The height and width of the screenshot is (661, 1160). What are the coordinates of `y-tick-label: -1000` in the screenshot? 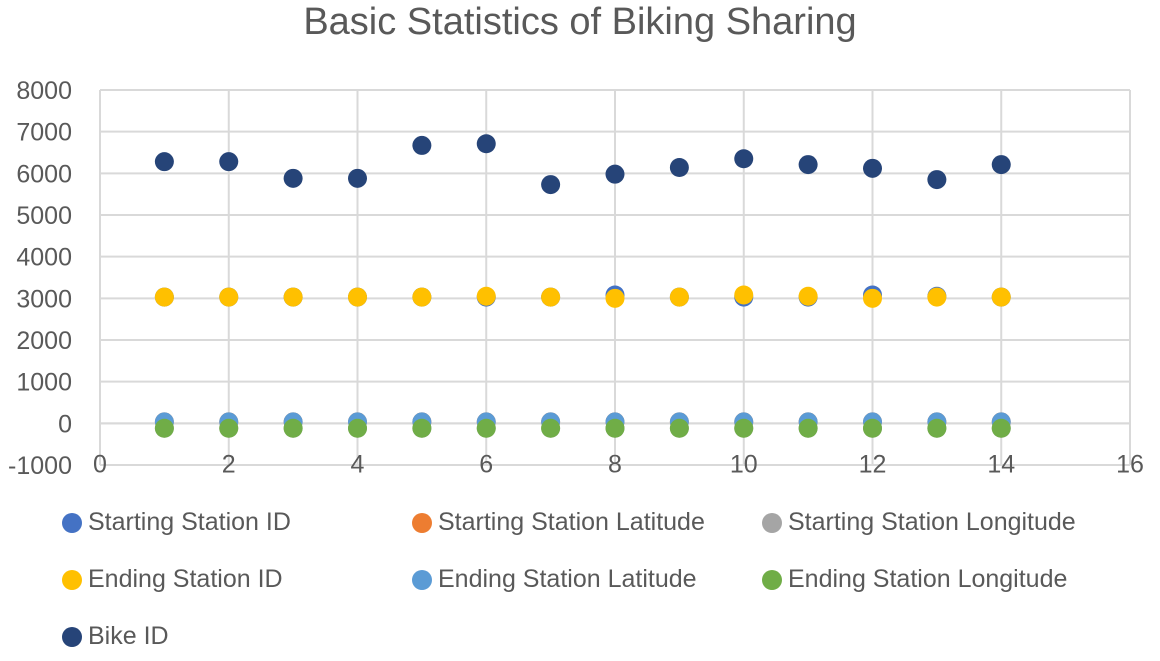 It's located at (40, 466).